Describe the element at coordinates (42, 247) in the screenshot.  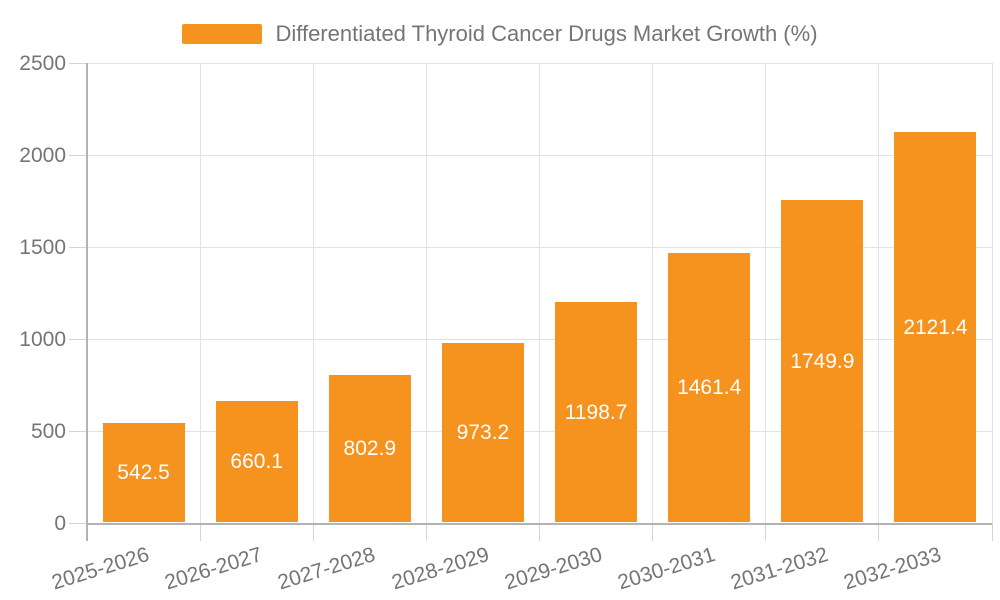
I see `y-tick-label: 1500` at that location.